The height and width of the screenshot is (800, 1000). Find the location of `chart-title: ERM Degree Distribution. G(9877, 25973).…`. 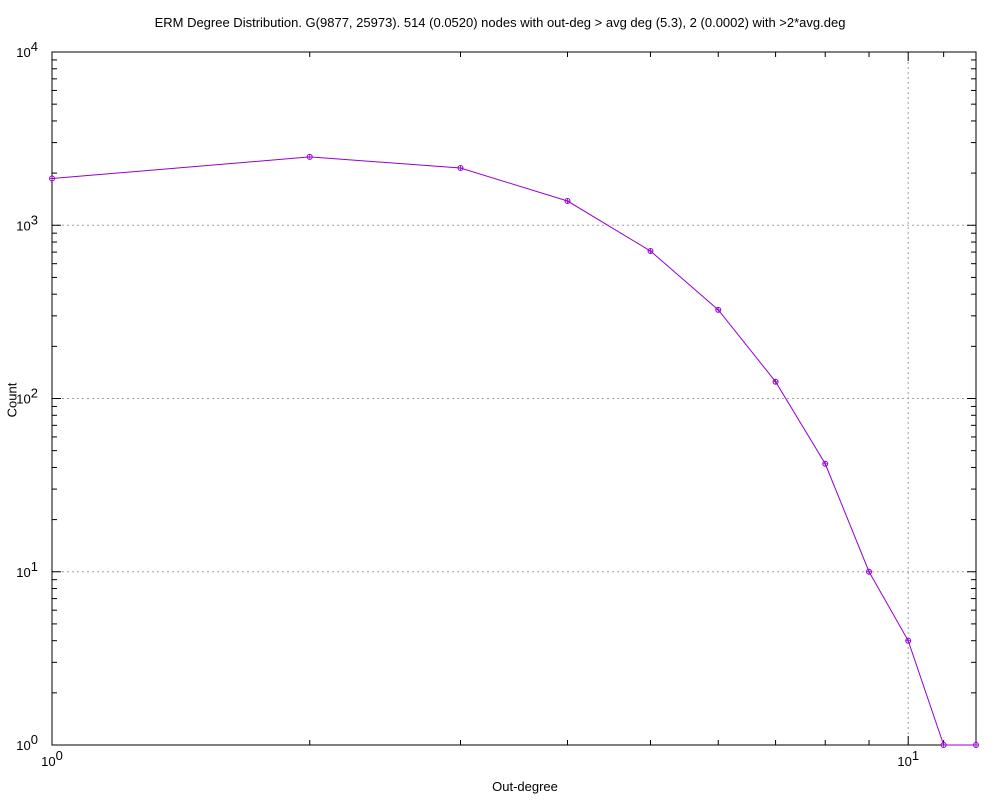

chart-title: ERM Degree Distribution. G(9877, 25973).… is located at coordinates (500, 22).